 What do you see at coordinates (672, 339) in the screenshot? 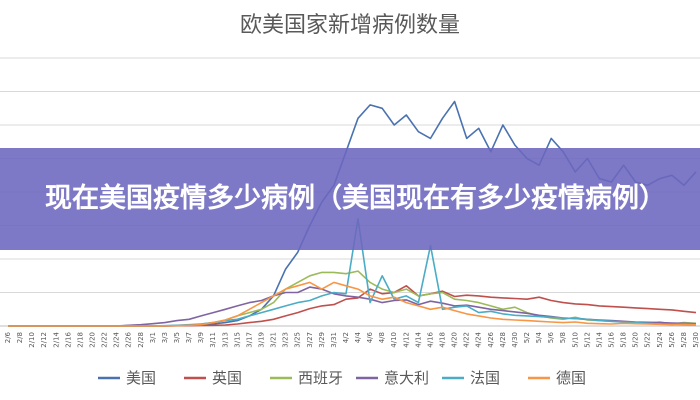
I see `x-tick-label: 5/26` at bounding box center [672, 339].